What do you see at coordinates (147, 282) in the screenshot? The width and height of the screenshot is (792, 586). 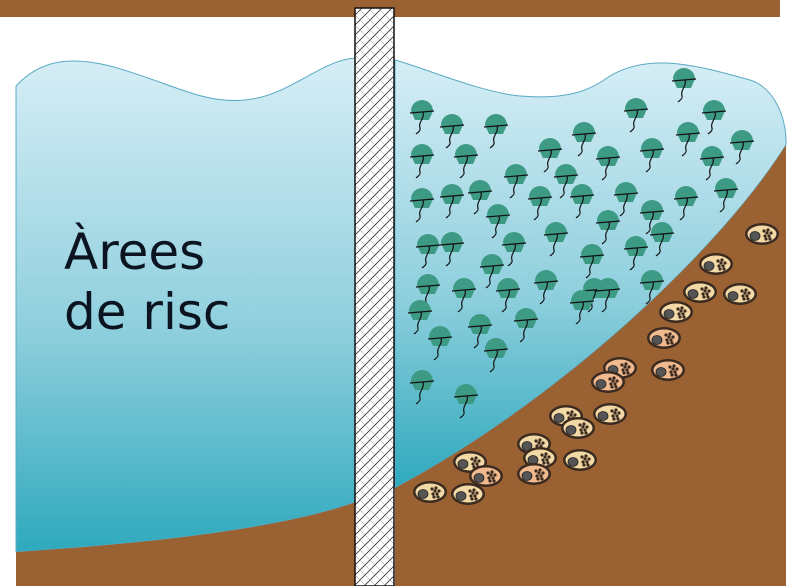 I see `risk-area-label: Àrees de risc` at bounding box center [147, 282].